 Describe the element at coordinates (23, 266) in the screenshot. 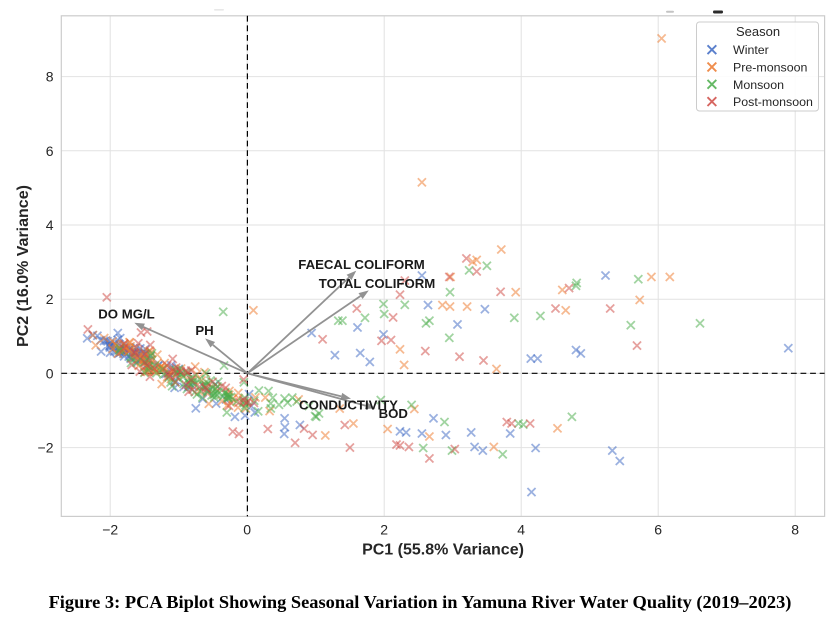

I see `svg-text: PC2 (16.0% Variance)` at that location.